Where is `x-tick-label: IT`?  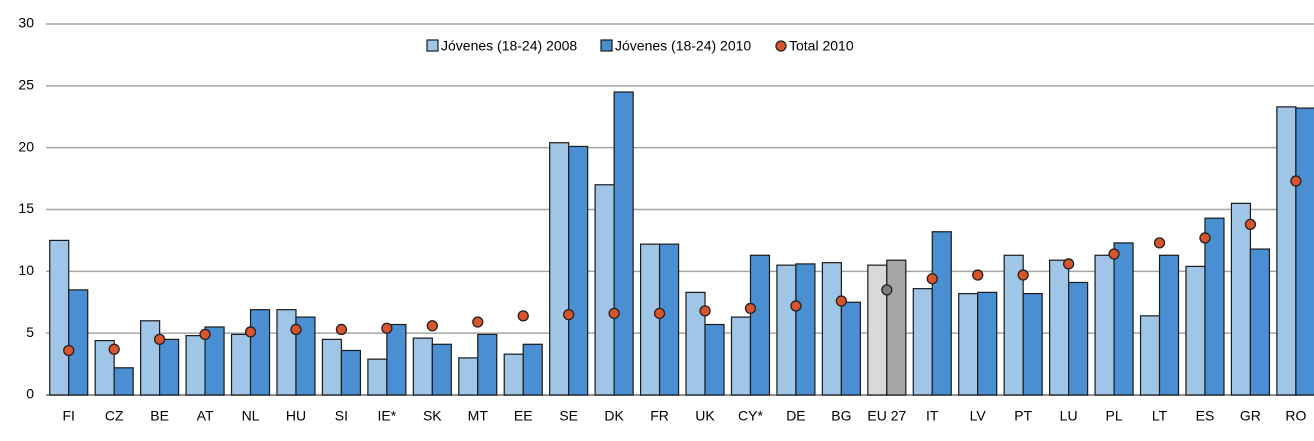
x-tick-label: IT is located at coordinates (932, 416).